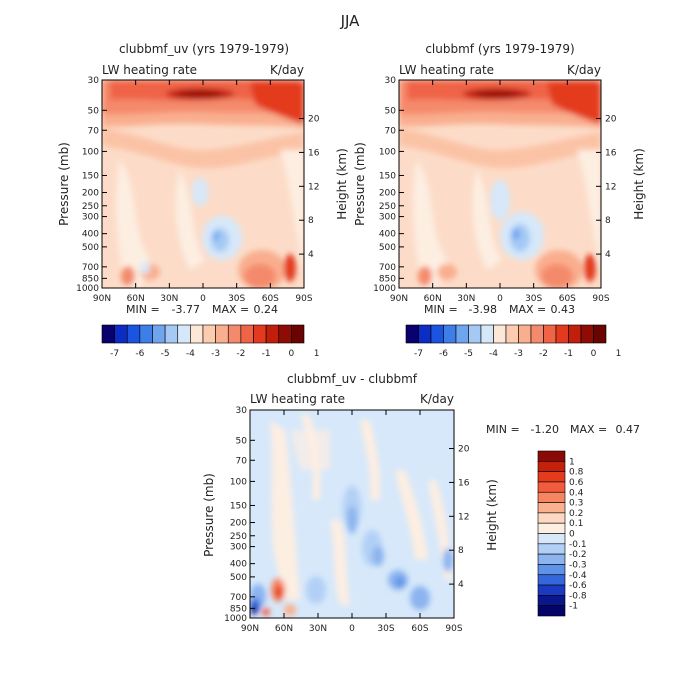 The height and width of the screenshot is (700, 700). Describe the element at coordinates (563, 429) in the screenshot. I see `min-max-line: MIN = -1.20 MAX = 0.47` at that location.